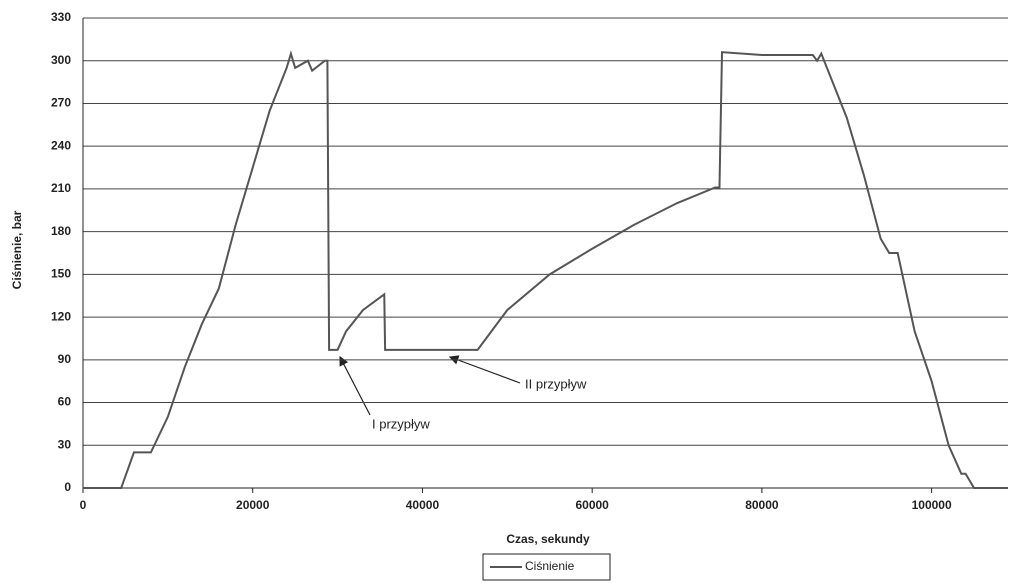 Image resolution: width=1011 pixels, height=583 pixels. I want to click on legend-label: Ciśnienie, so click(550, 566).